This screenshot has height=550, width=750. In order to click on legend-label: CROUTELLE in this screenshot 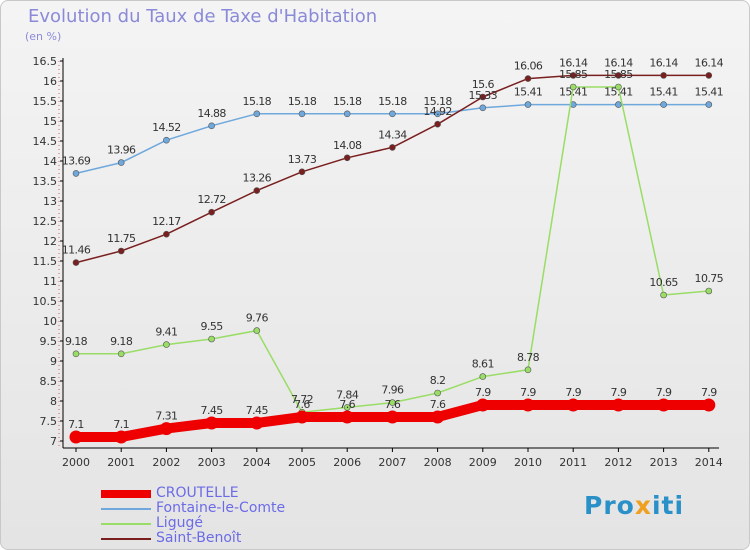, I will do `click(197, 493)`.